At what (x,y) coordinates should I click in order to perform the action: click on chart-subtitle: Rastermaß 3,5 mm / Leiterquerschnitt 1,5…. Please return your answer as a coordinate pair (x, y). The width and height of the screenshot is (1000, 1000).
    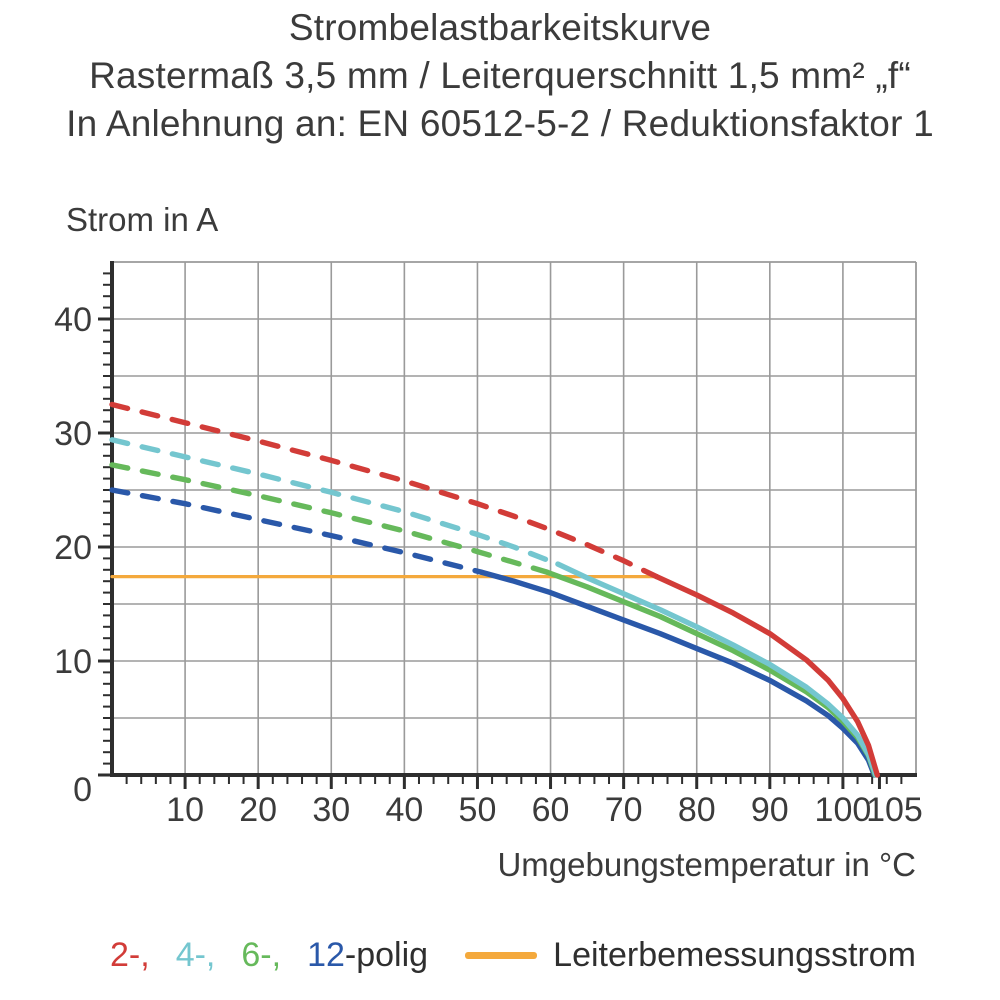
    Looking at the image, I should click on (500, 75).